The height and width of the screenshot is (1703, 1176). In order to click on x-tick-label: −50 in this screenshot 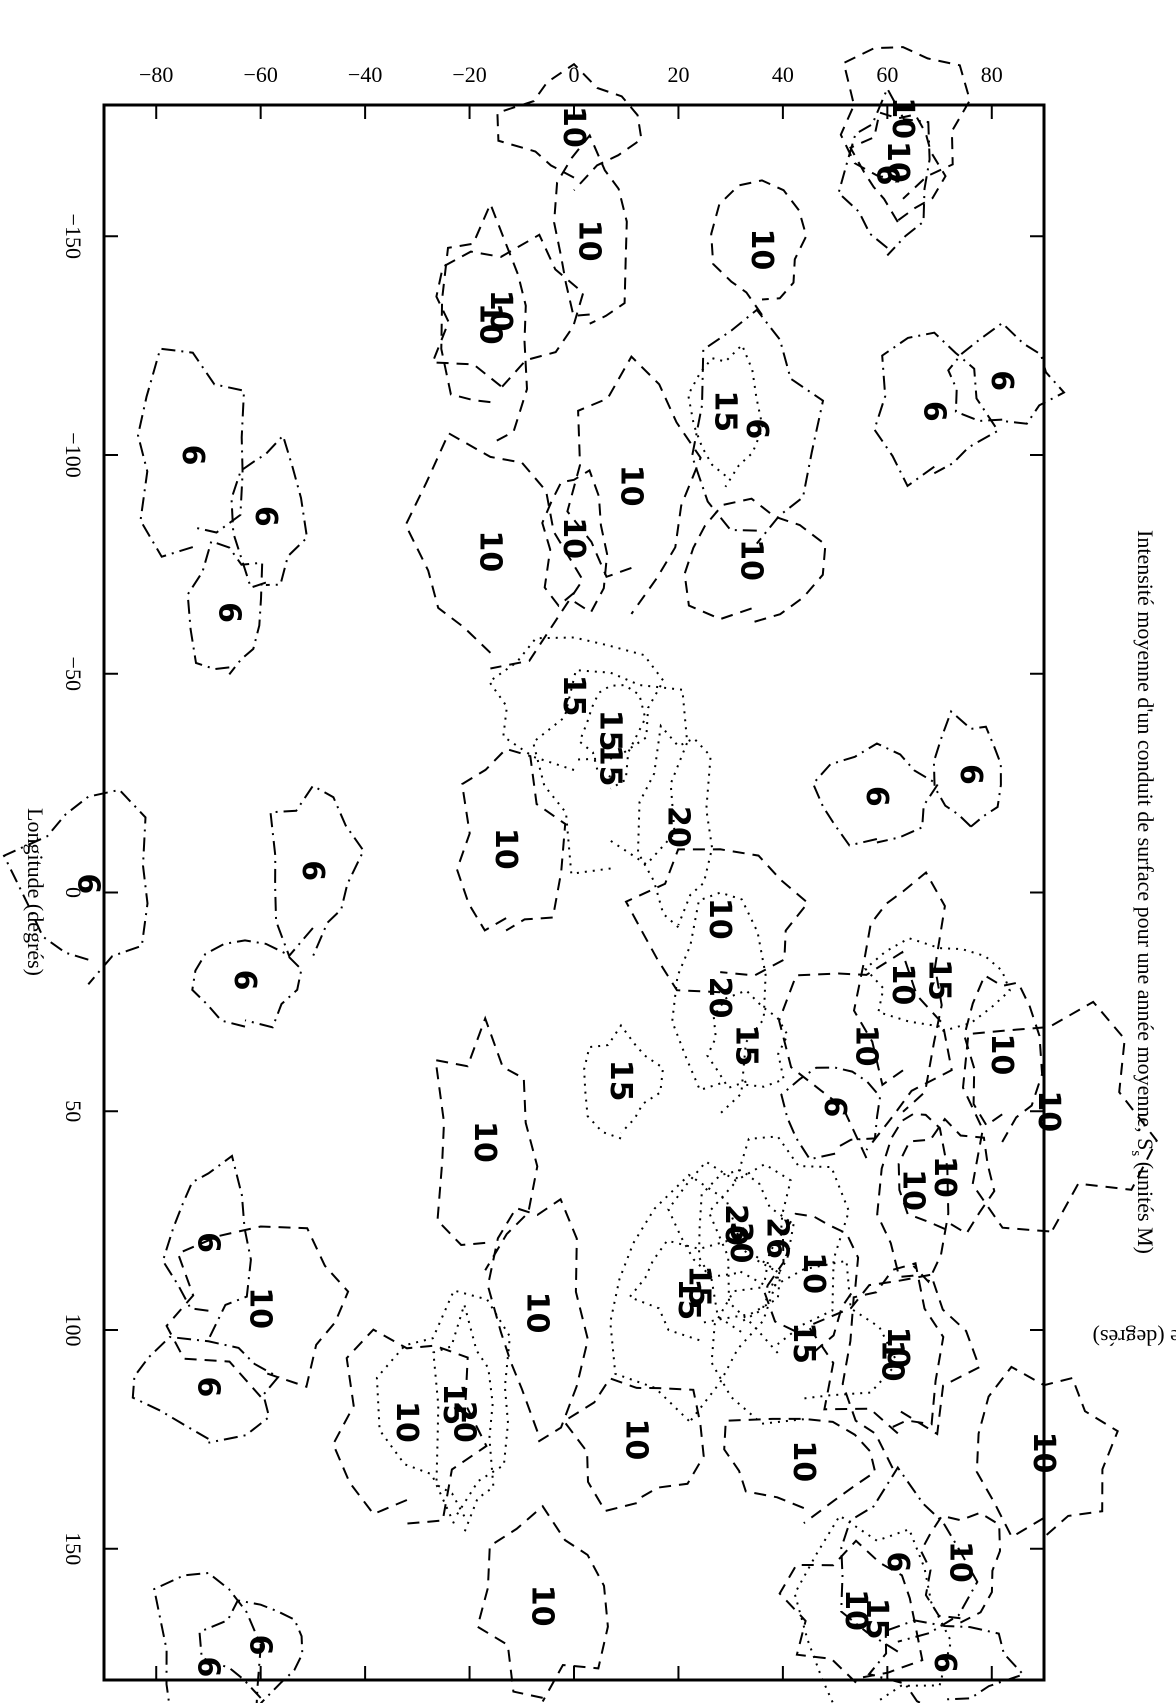, I will do `click(73, 674)`.